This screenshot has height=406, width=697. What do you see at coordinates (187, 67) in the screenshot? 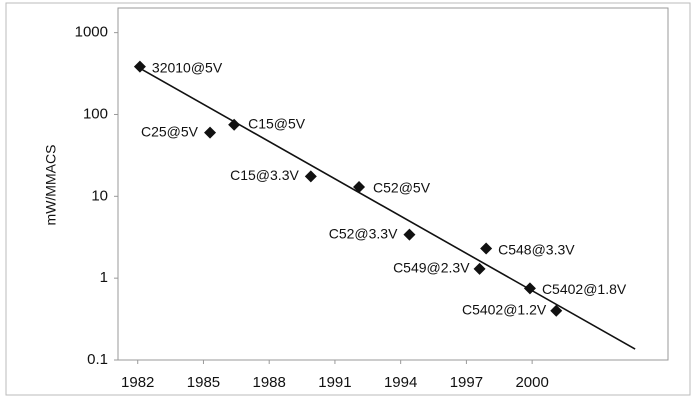
I see `point-label: 32010@5V` at bounding box center [187, 67].